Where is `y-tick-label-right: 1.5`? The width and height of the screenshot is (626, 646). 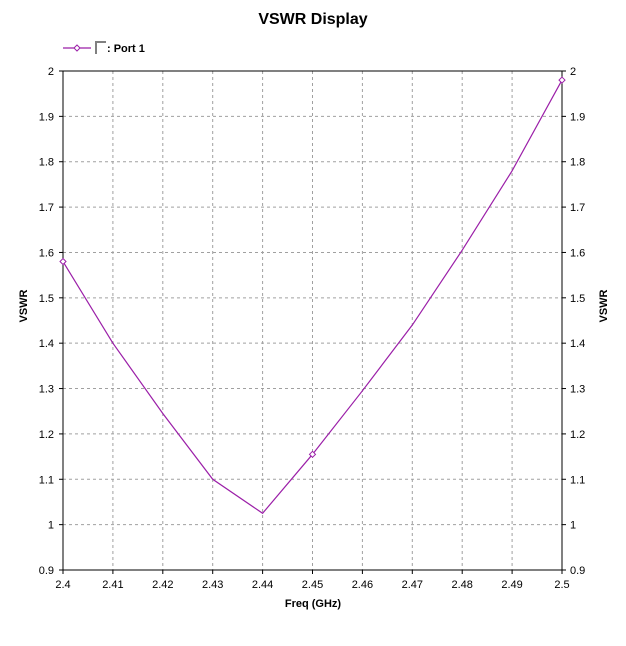
y-tick-label-right: 1.5 is located at coordinates (577, 299).